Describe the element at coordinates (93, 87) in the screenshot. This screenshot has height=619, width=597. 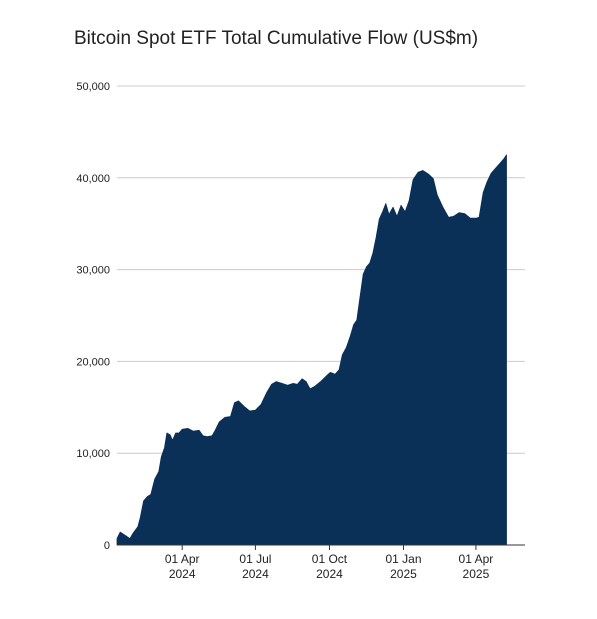
I see `y-tick-label: 50,000` at that location.